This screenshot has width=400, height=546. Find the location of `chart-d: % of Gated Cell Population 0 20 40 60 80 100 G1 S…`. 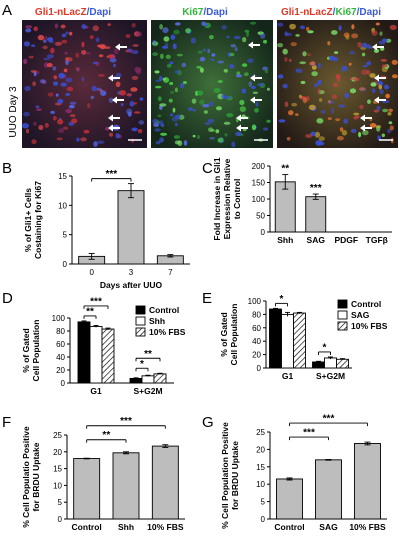

chart-d: % of Gated Cell Population 0 20 40 60 80 100 G1 S… is located at coordinates (103, 346).